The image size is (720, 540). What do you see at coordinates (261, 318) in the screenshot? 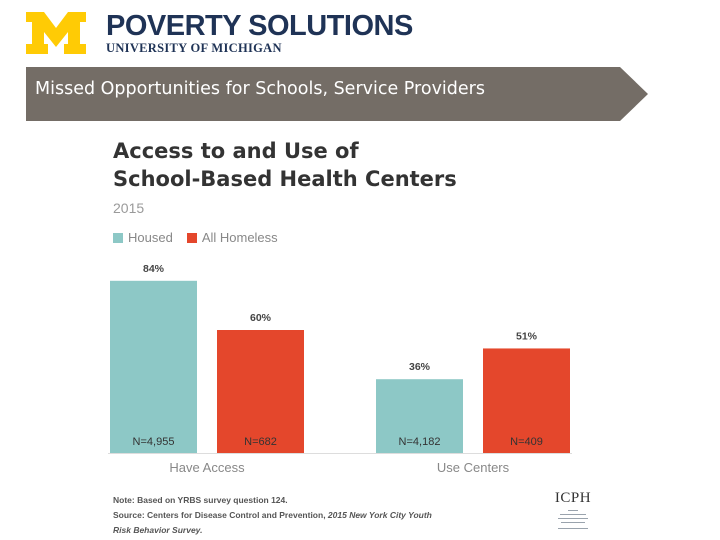
I see `value-label-all-homeless-have-access: 60%` at bounding box center [261, 318].